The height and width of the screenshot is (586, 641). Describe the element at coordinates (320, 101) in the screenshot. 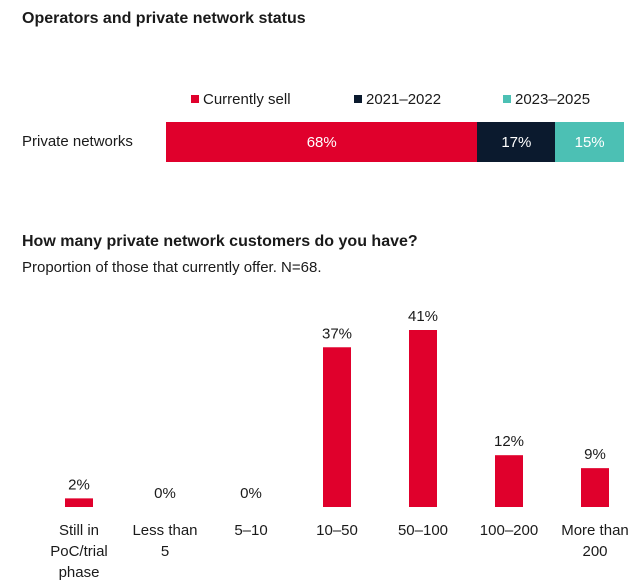

I see `legend: Currently sell 2021–2022 2023–2025` at that location.